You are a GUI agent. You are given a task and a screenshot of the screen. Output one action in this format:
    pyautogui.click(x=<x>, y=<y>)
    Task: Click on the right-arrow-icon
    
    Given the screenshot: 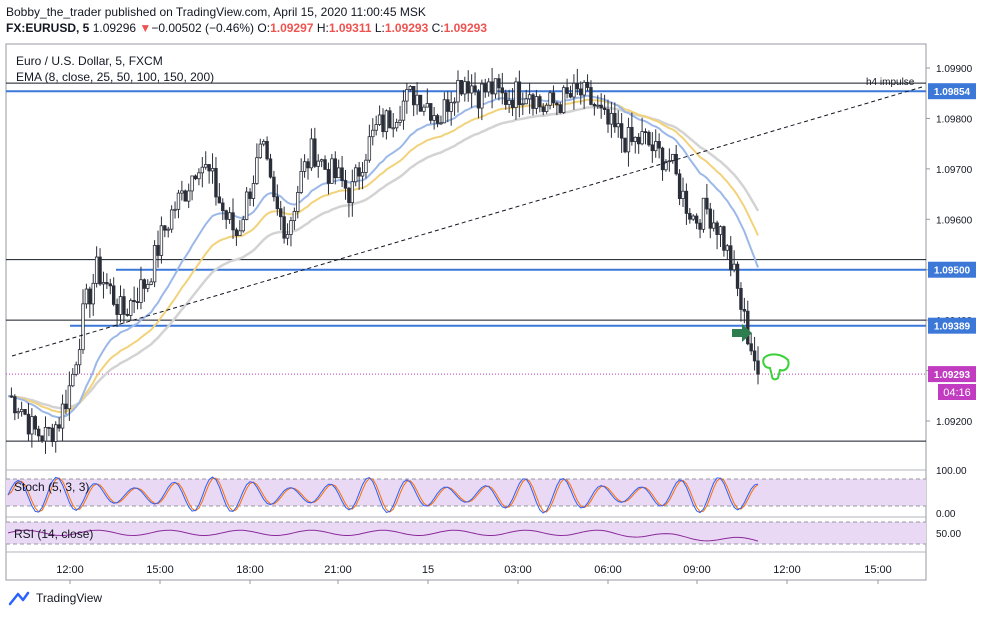 What is the action you would take?
    pyautogui.click(x=742, y=333)
    